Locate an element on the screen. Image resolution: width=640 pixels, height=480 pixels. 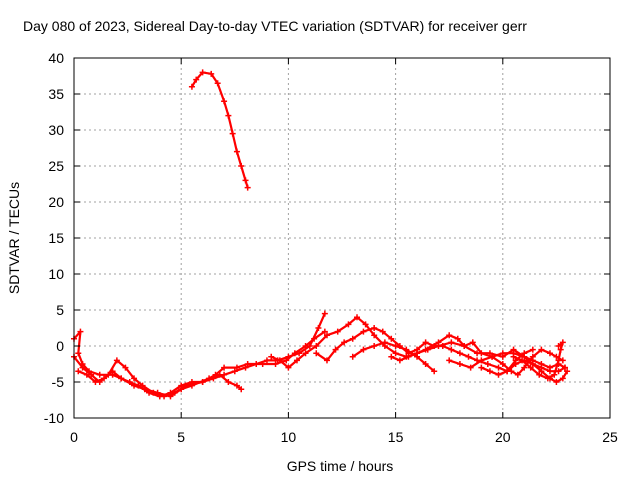
y-tick-label: 10 is located at coordinates (56, 274).